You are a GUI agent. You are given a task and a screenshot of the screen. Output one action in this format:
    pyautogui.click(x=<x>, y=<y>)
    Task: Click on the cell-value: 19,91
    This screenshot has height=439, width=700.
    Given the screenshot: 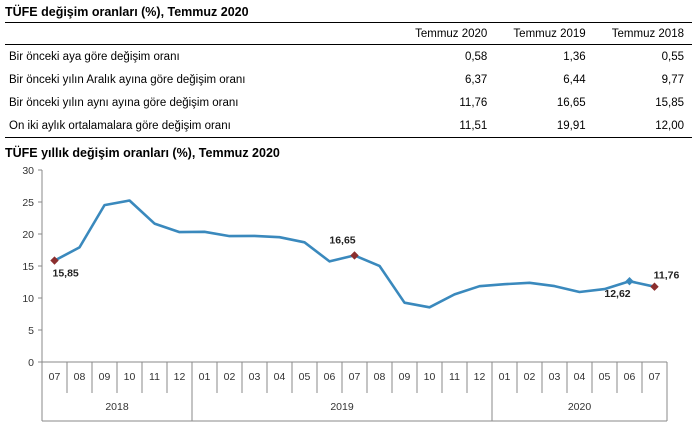 What is the action you would take?
    pyautogui.click(x=544, y=126)
    